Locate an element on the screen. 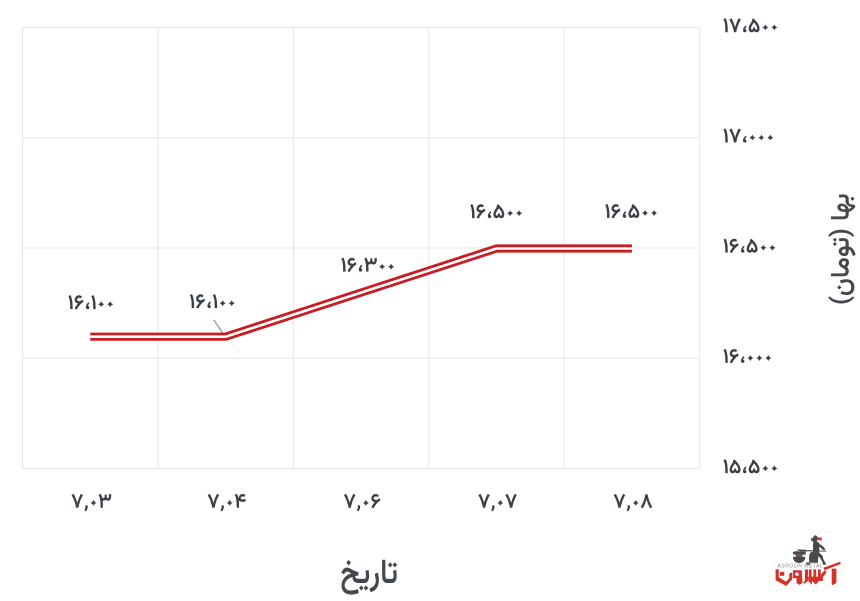 The width and height of the screenshot is (860, 601). svg-text: ASROON METAL is located at coordinates (799, 566).